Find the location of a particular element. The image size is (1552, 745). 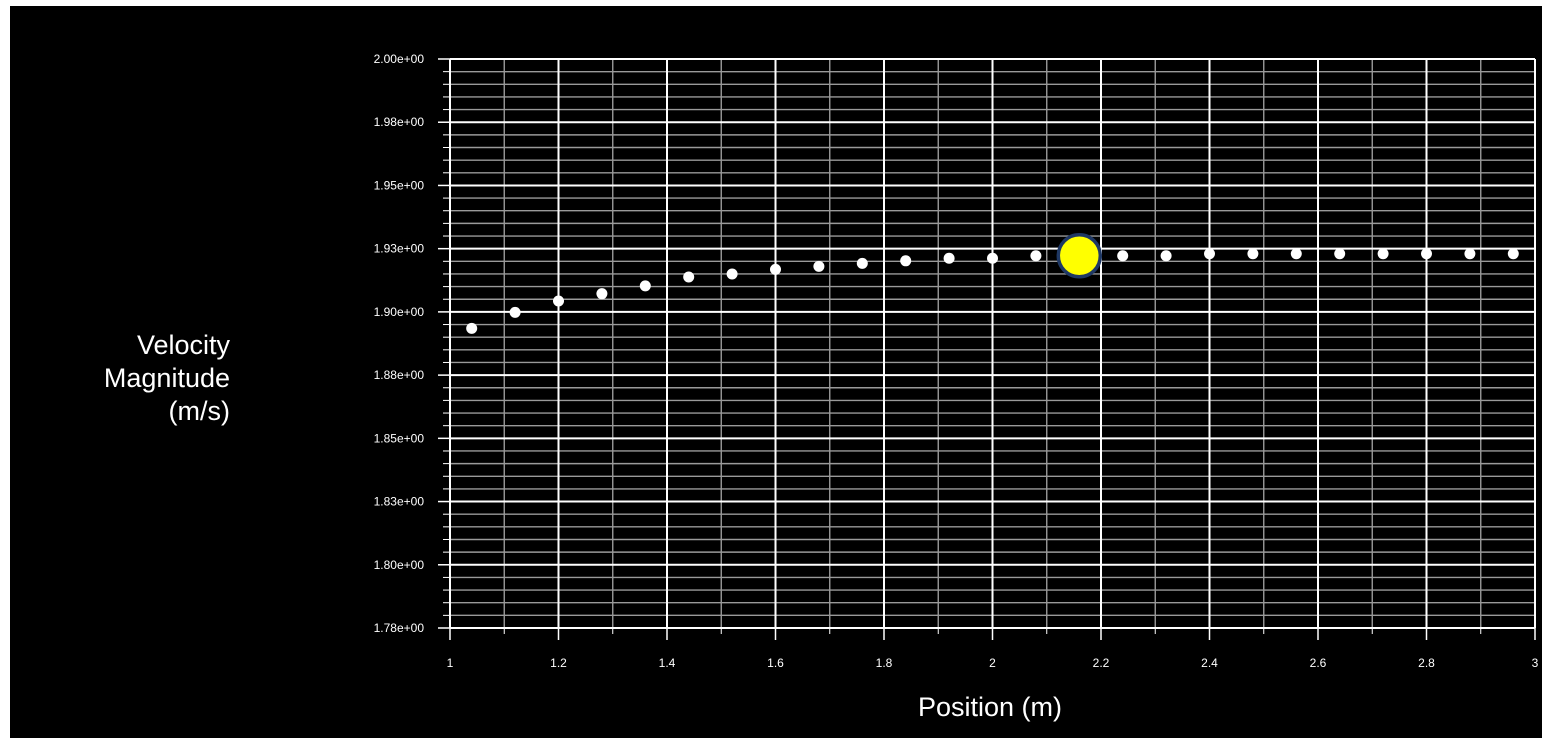

y-tick-label: 2.00e+00 is located at coordinates (399, 59).